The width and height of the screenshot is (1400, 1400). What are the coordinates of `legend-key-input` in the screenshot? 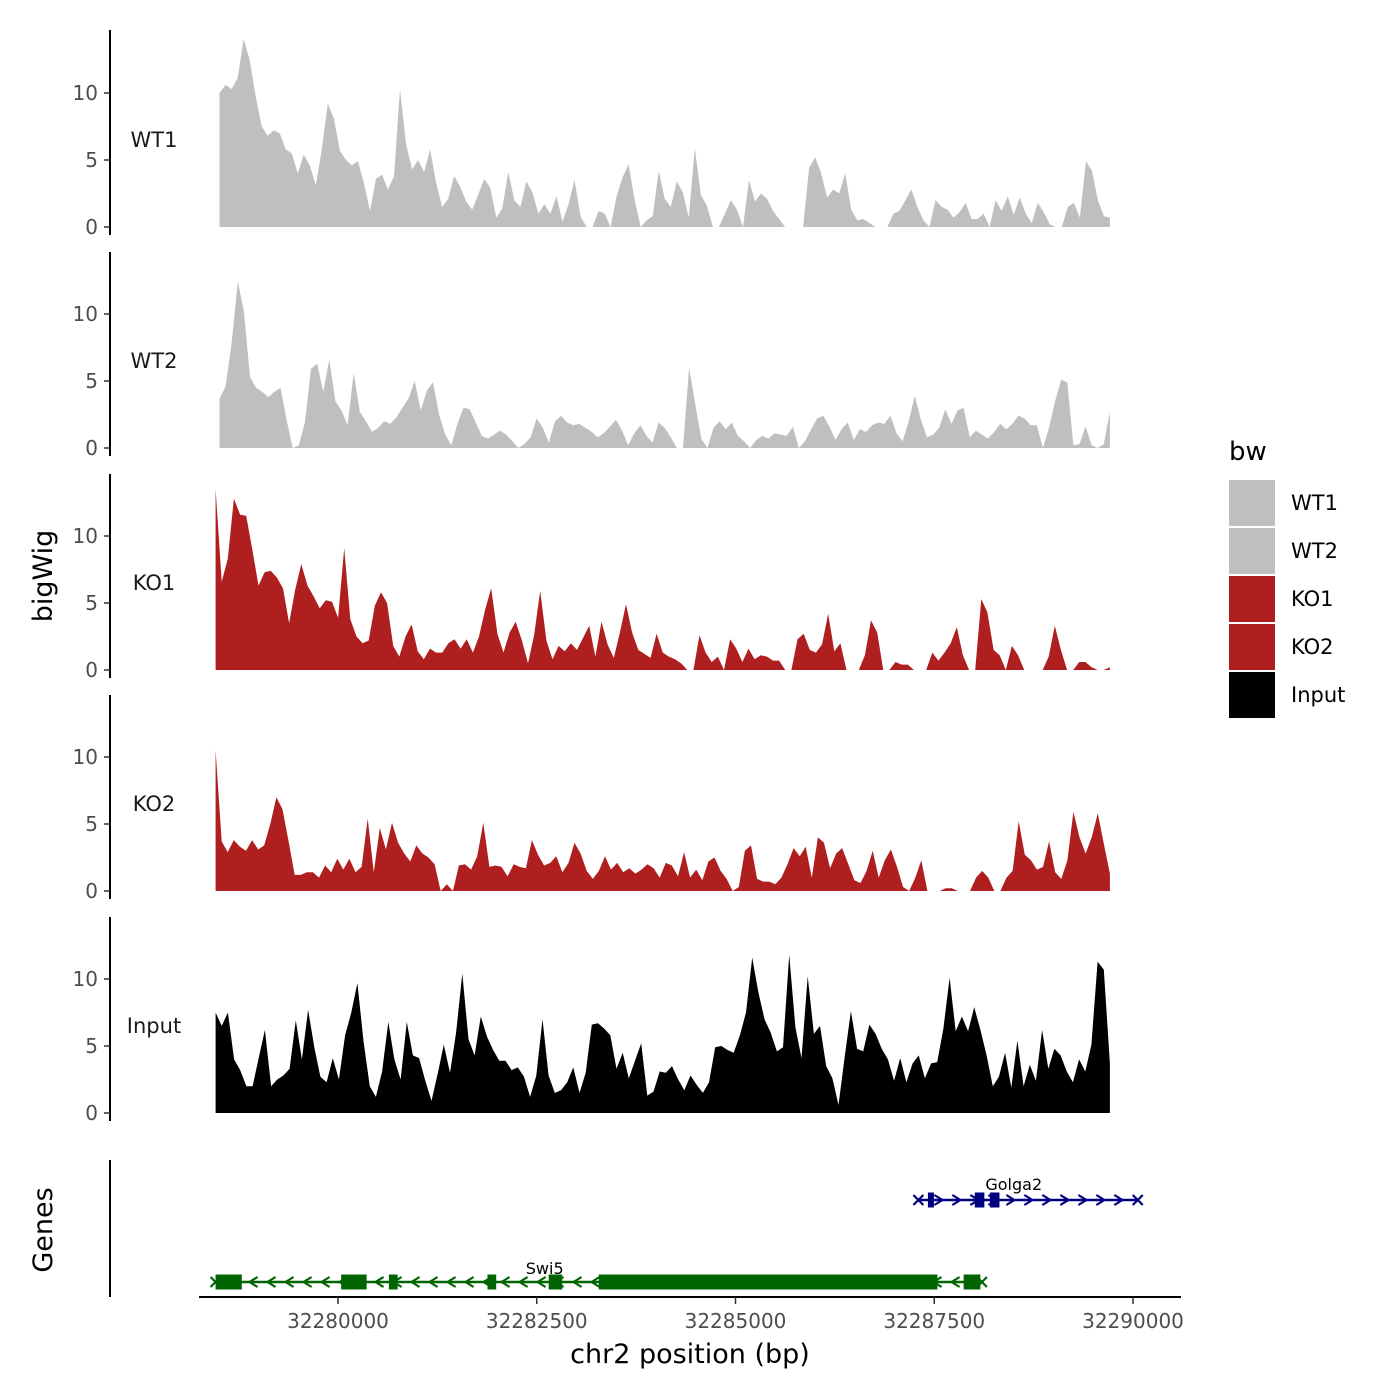 It's located at (1252, 695).